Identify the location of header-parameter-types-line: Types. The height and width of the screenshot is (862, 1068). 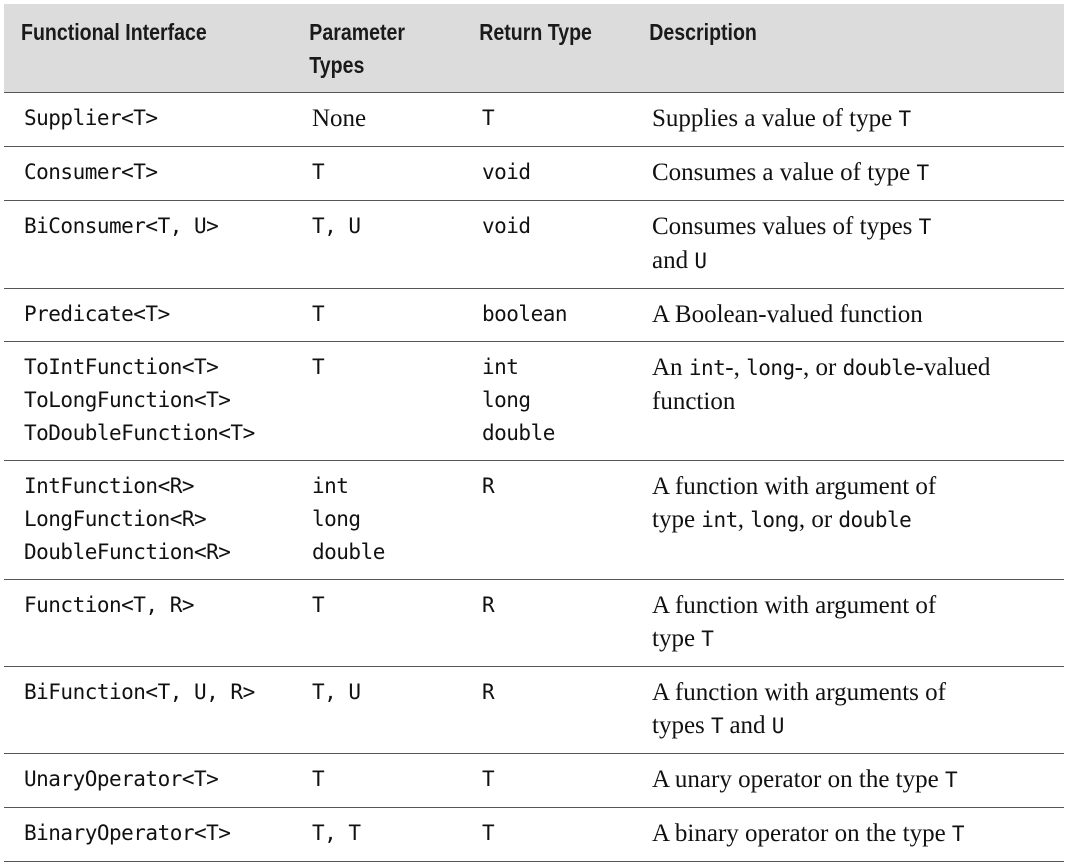
(337, 65).